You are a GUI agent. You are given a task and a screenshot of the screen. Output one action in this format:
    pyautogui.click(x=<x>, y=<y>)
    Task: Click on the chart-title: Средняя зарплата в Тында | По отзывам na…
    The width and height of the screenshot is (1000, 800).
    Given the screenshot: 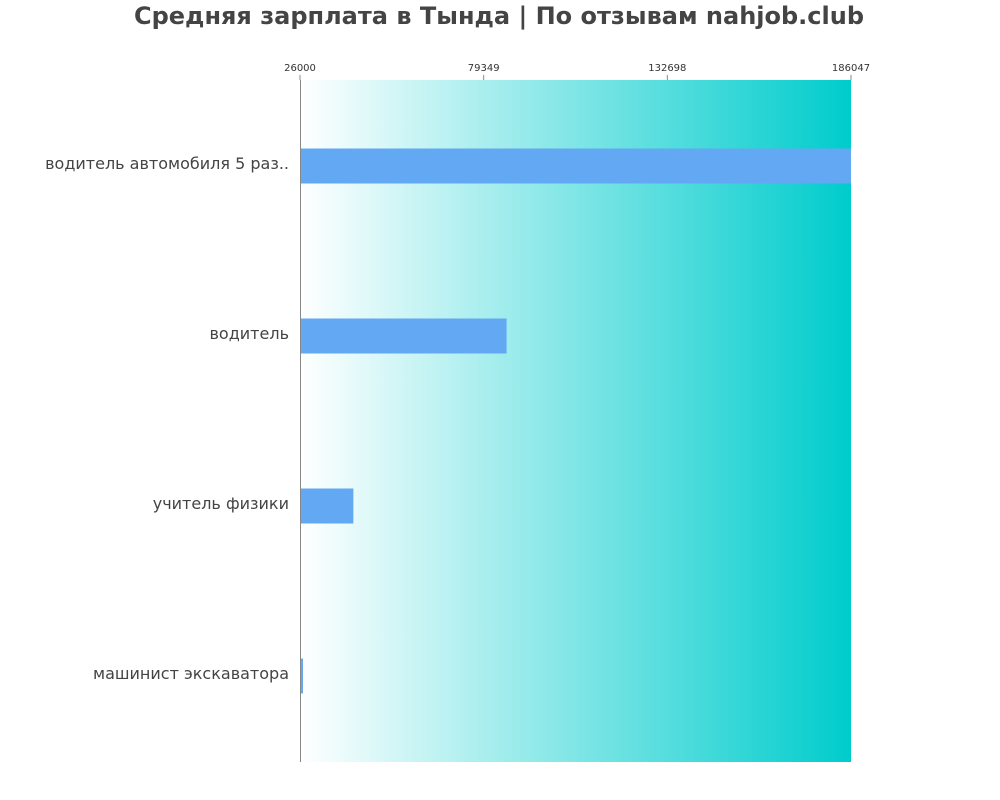 What is the action you would take?
    pyautogui.click(x=499, y=16)
    